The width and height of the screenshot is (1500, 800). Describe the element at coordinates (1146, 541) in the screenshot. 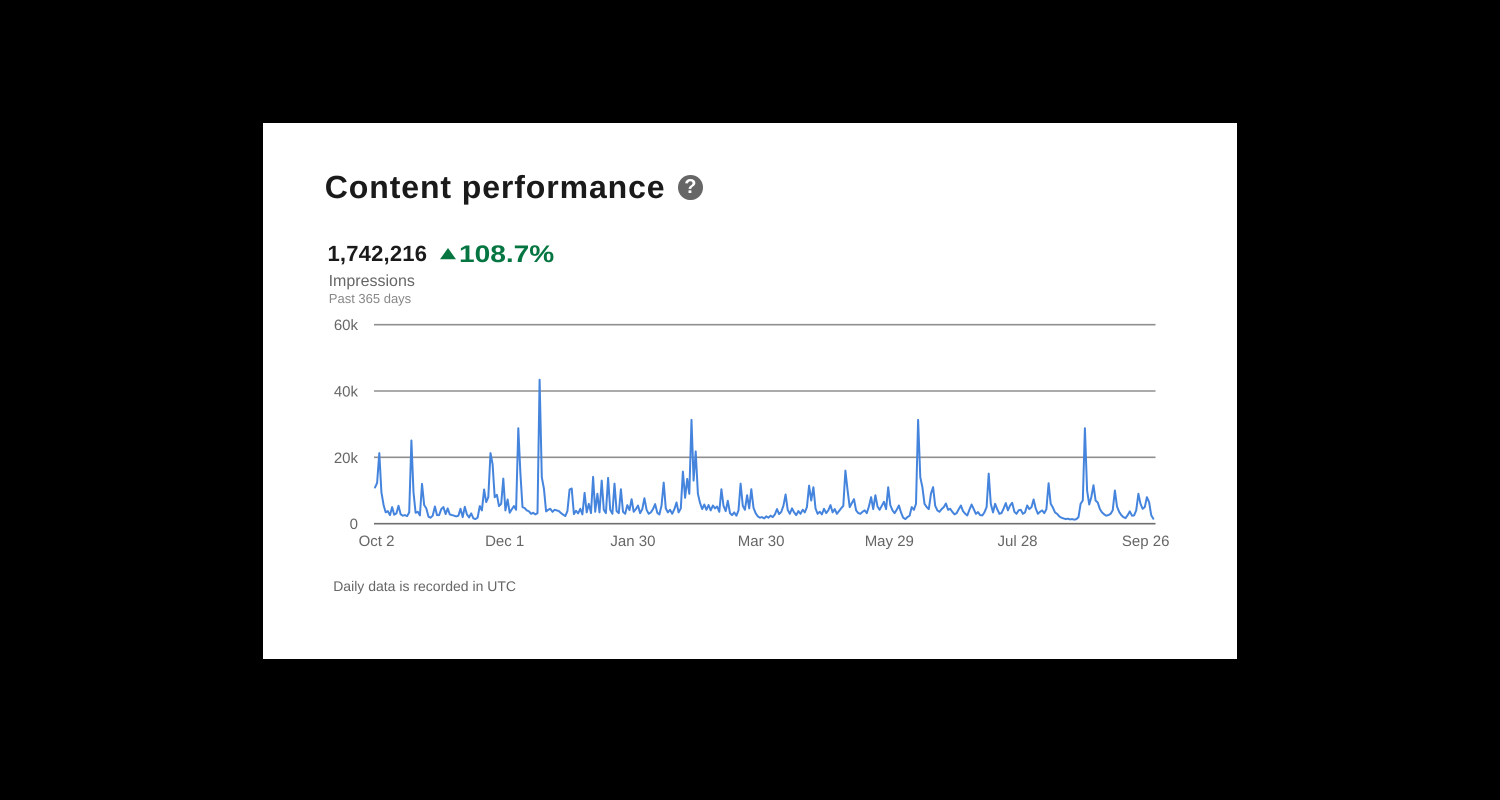

I see `svg-text: Sep 26` at that location.